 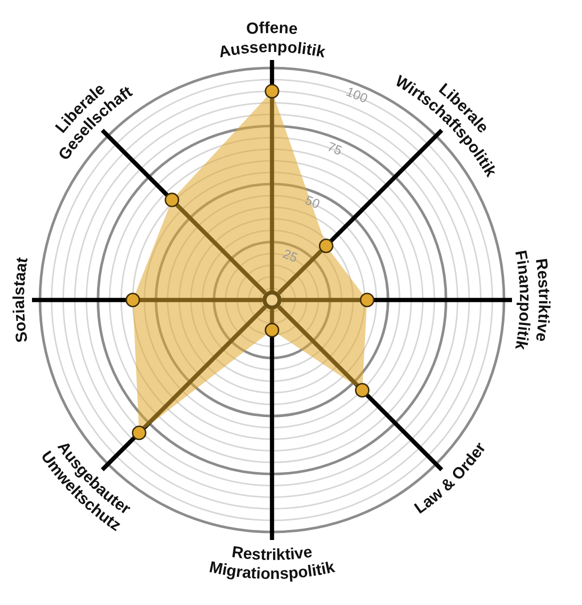 What do you see at coordinates (357, 95) in the screenshot?
I see `y-tick-label: 100` at bounding box center [357, 95].